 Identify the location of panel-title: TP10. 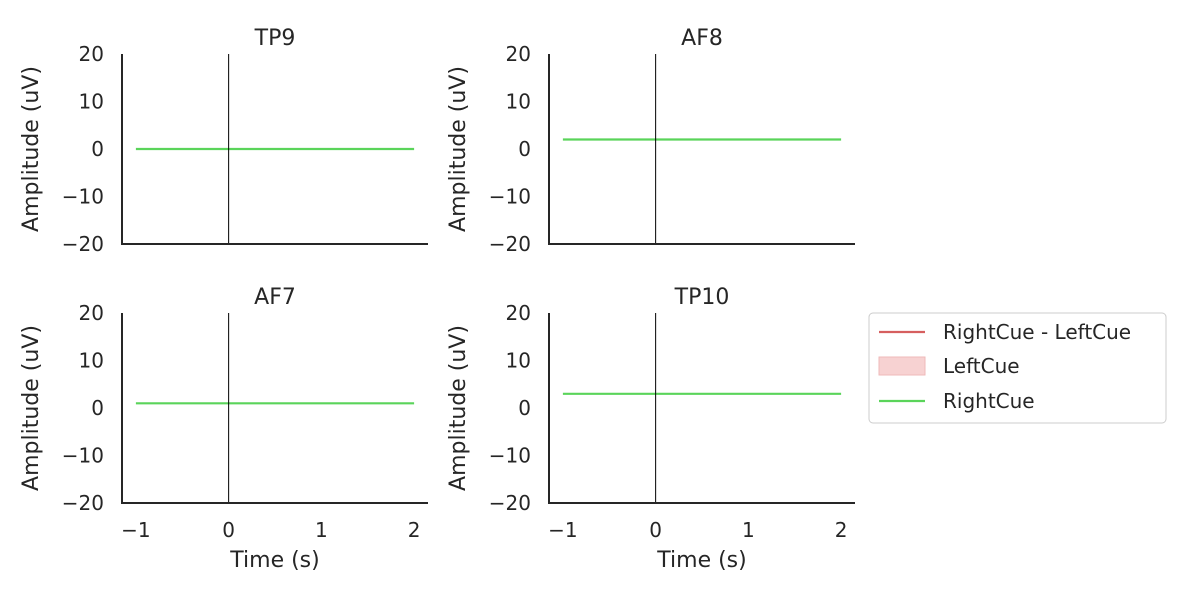
(702, 297).